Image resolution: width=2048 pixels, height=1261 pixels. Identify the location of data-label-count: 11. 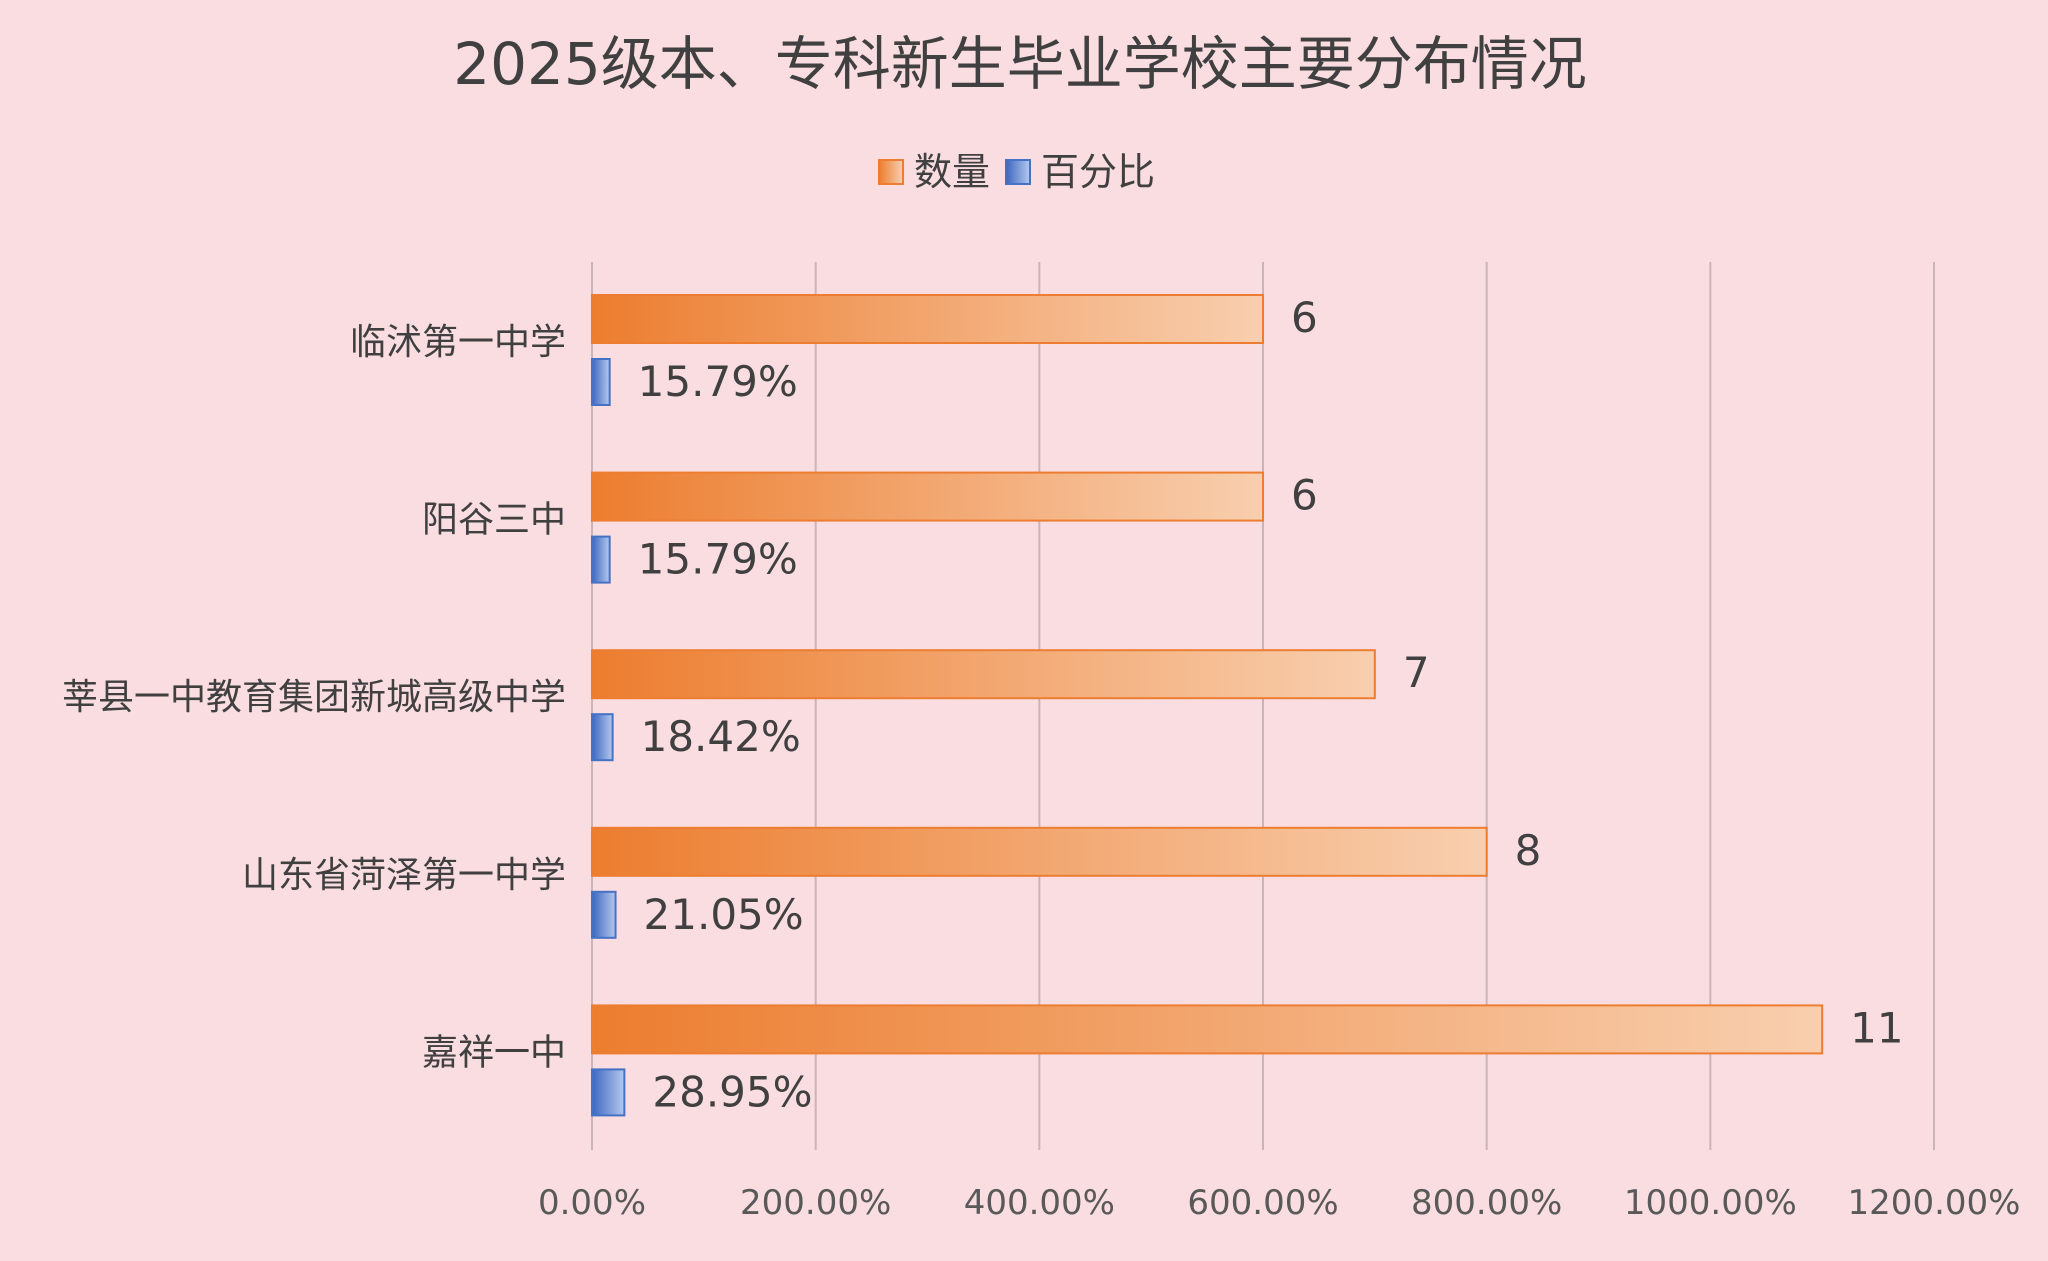
(1876, 1027).